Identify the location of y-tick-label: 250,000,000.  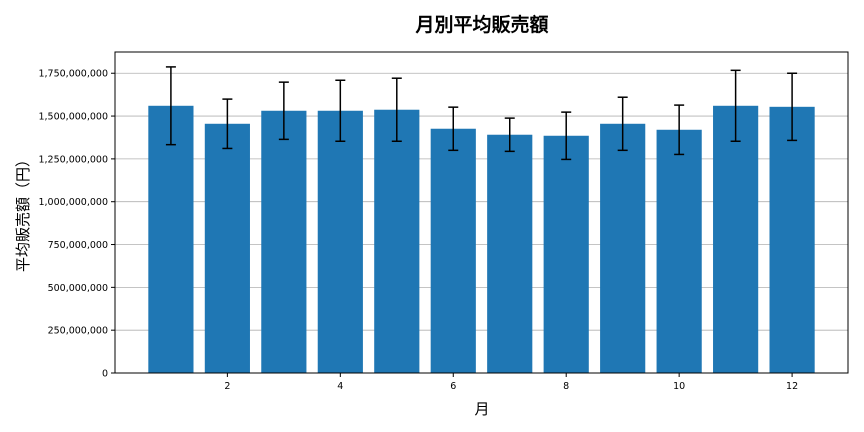
(78, 331).